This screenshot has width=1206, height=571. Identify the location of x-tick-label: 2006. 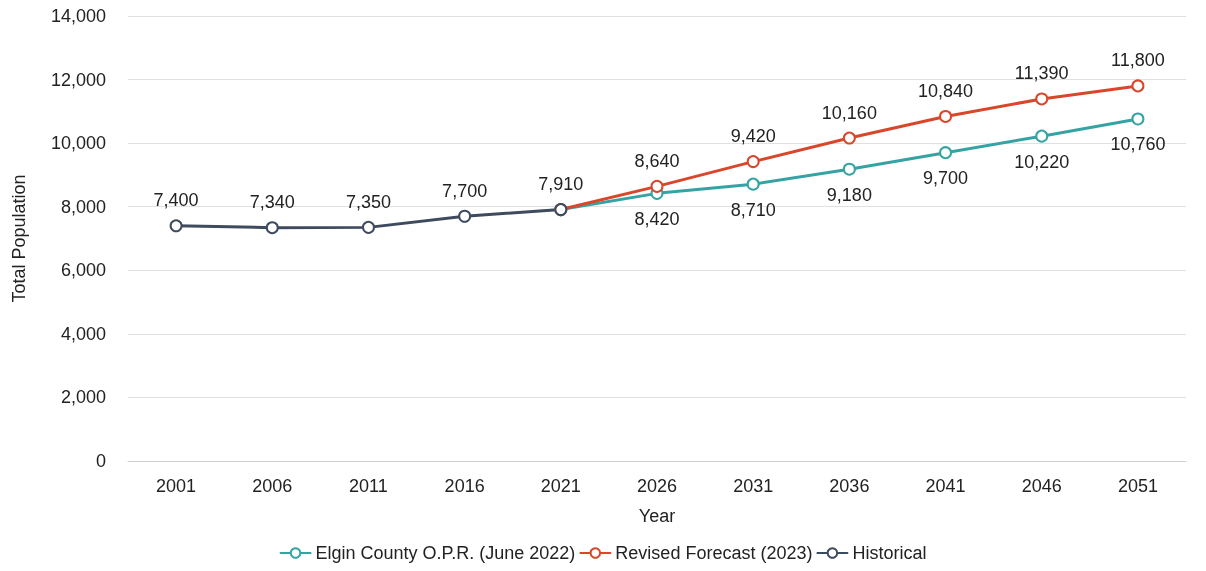
(272, 486).